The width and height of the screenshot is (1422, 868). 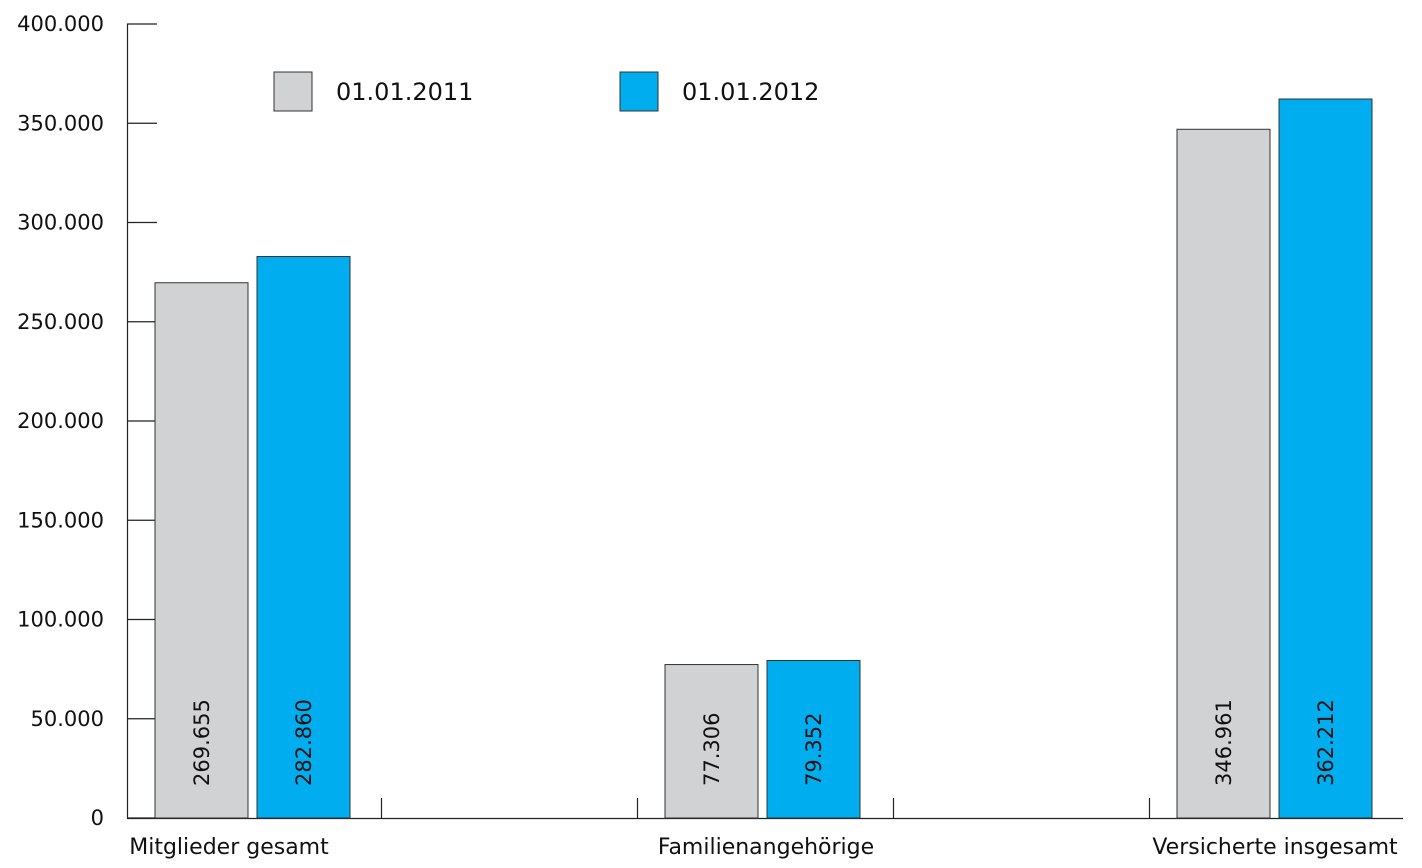 I want to click on y-tick-label: 350.000, so click(x=60, y=123).